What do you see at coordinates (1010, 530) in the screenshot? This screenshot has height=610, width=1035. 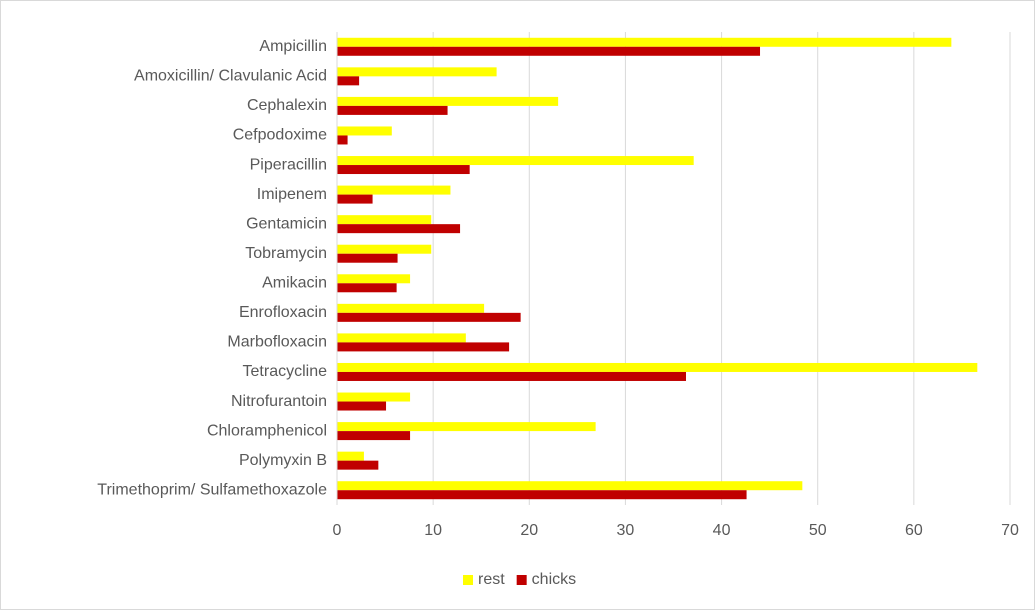 I see `x-tick-label: 70` at bounding box center [1010, 530].